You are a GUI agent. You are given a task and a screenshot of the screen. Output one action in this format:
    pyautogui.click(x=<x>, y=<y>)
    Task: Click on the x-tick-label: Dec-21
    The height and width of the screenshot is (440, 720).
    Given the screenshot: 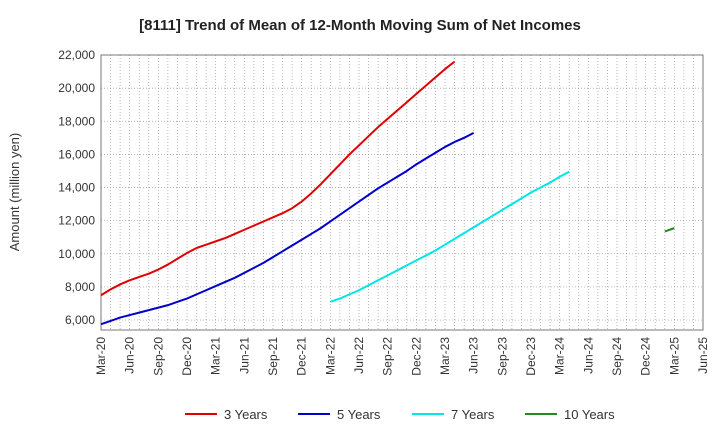 What is the action you would take?
    pyautogui.click(x=302, y=356)
    